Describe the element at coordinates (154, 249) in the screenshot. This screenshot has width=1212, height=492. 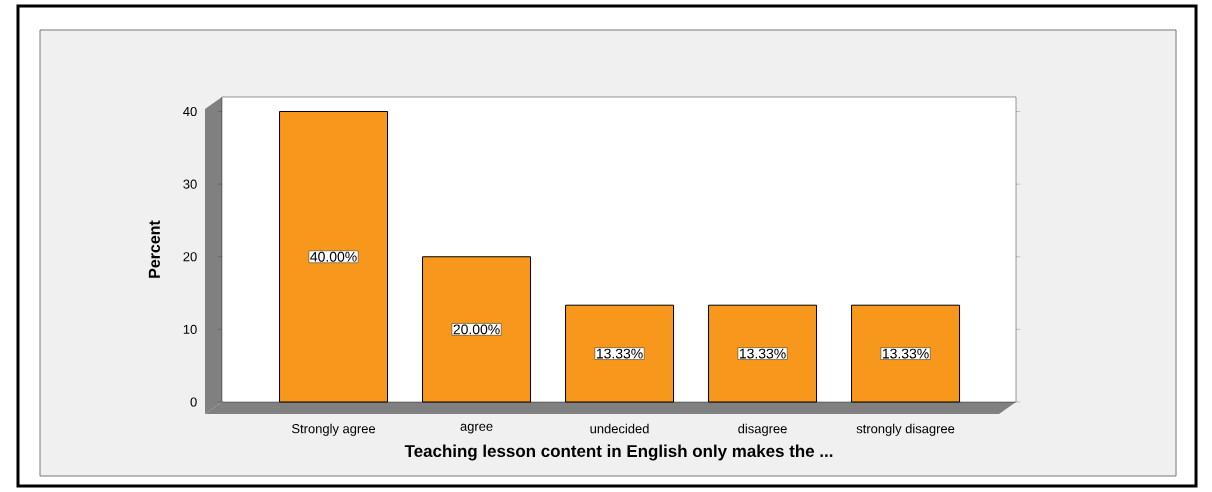
I see `y-axis-title: Percent` at that location.